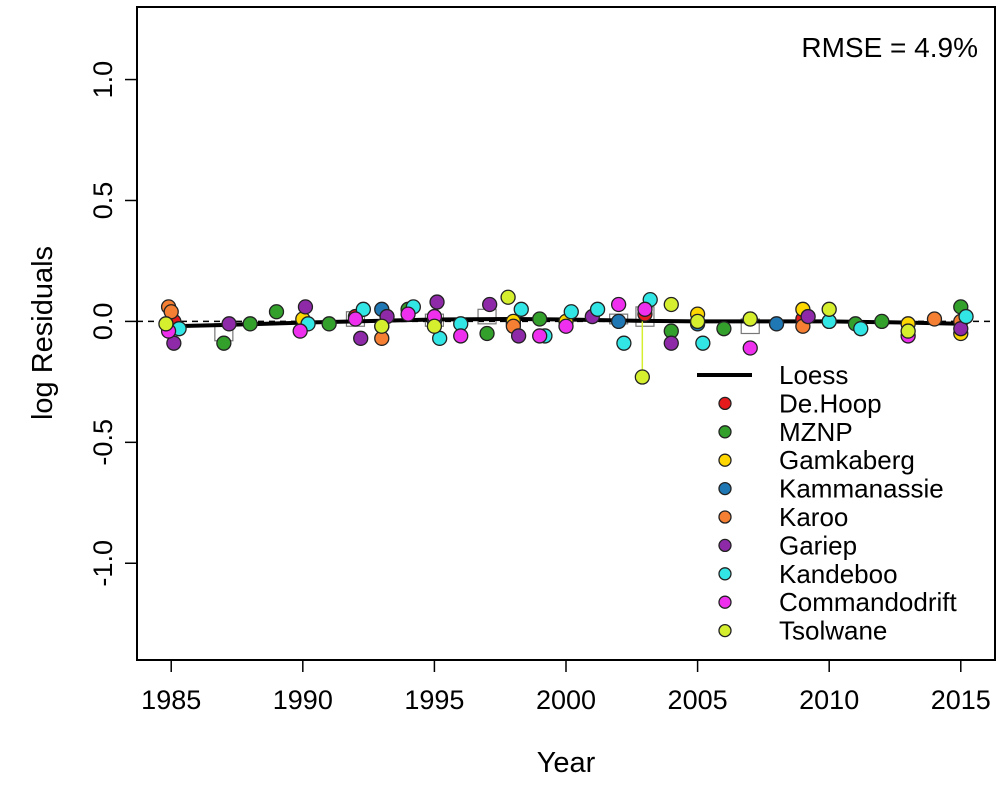 The image size is (1000, 800). What do you see at coordinates (830, 403) in the screenshot?
I see `legend-label-de-hoop: De.Hoop` at bounding box center [830, 403].